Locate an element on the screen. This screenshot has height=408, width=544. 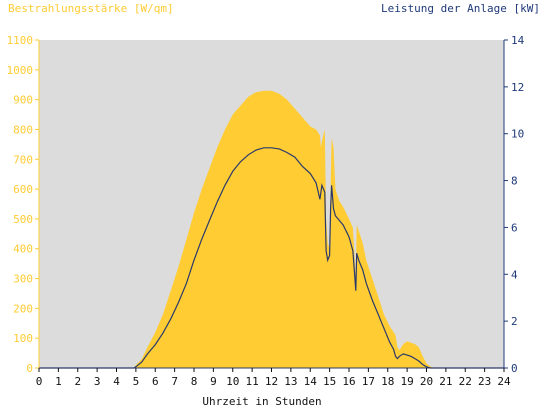
x-tick-label: 11 is located at coordinates (252, 381).